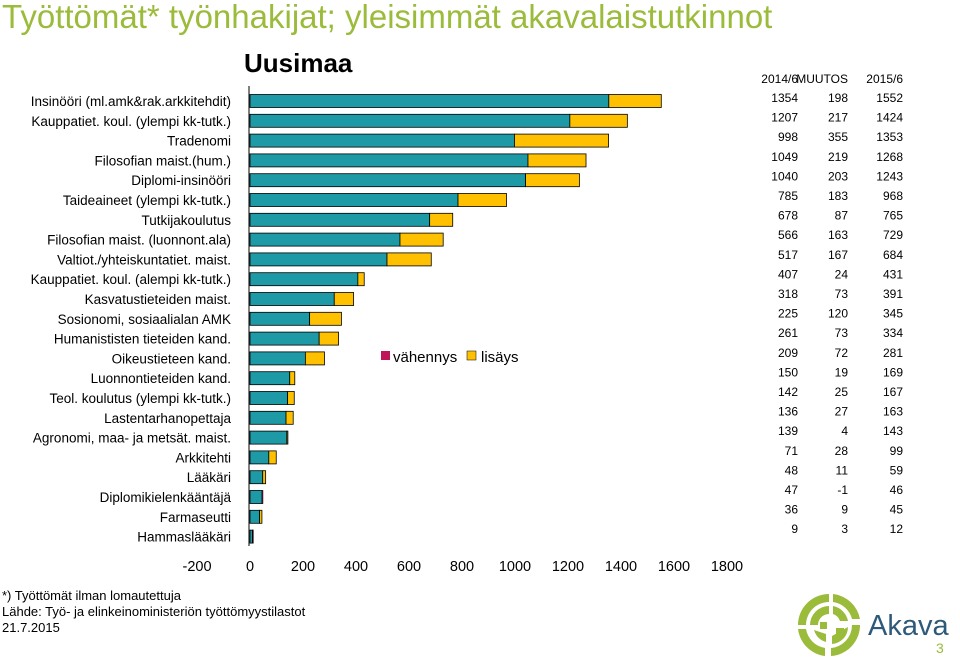 The image size is (960, 661). What do you see at coordinates (500, 357) in the screenshot?
I see `legend-label-increase: lisäys` at bounding box center [500, 357].